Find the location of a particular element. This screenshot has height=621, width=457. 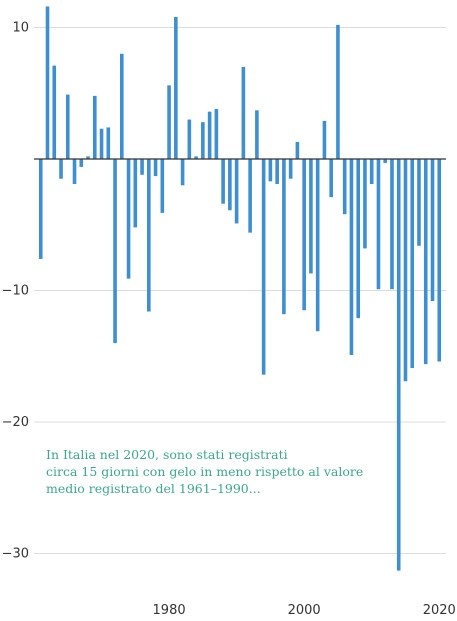

bar-1996 is located at coordinates (277, 171).